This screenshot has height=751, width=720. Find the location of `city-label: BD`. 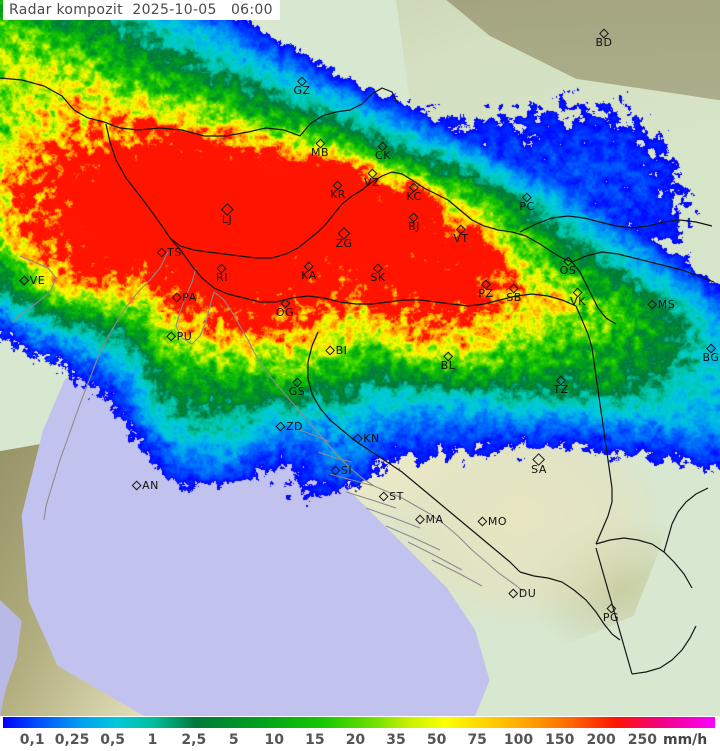

city-label: BD is located at coordinates (604, 42).